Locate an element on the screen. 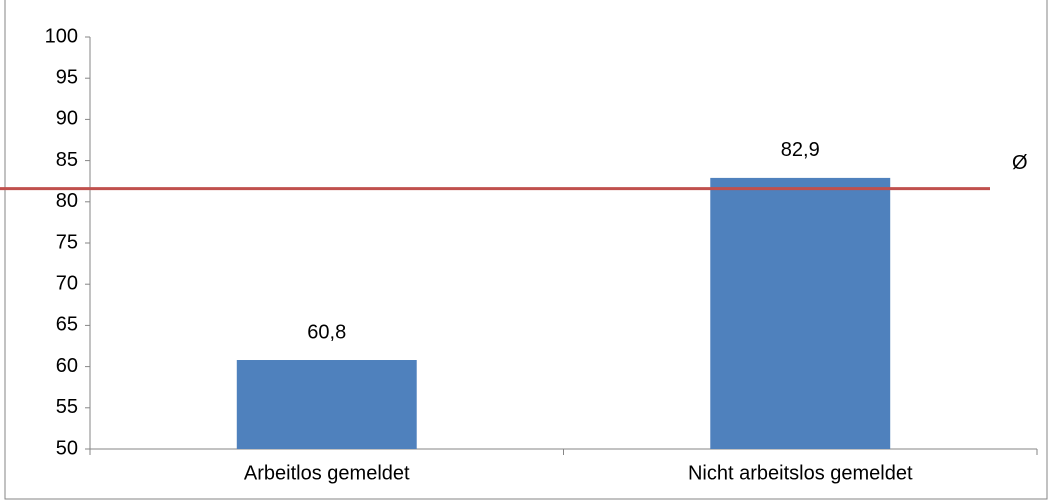  y-tick-label: 70 is located at coordinates (67, 283).